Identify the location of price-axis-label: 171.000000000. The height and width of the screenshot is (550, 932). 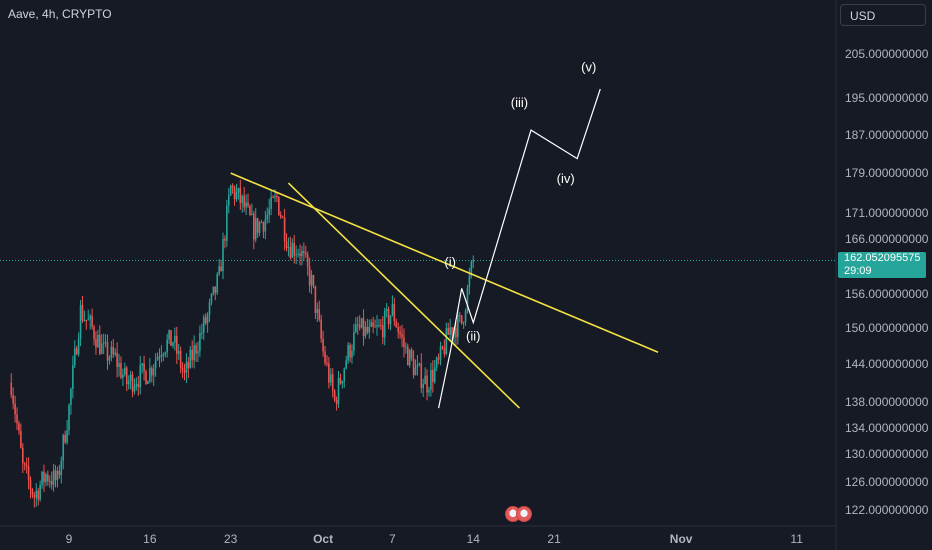
(887, 213).